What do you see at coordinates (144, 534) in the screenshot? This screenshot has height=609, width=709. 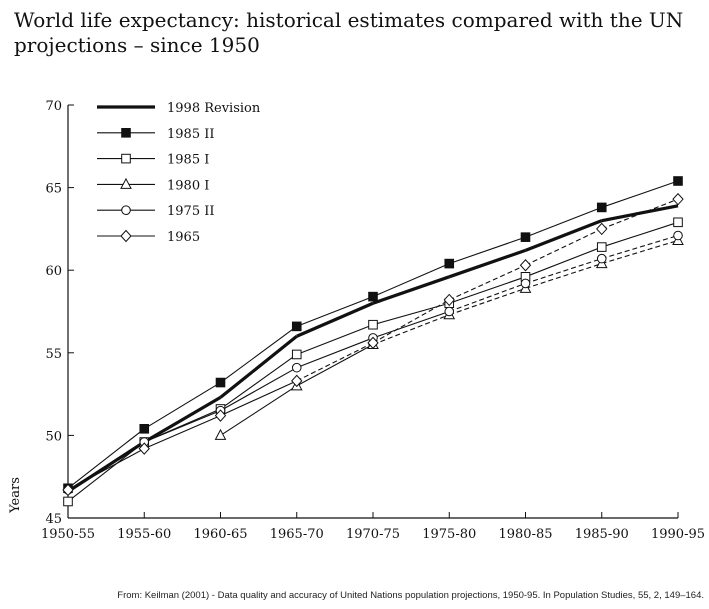 I see `x-tick-label: 1955-60` at bounding box center [144, 534].